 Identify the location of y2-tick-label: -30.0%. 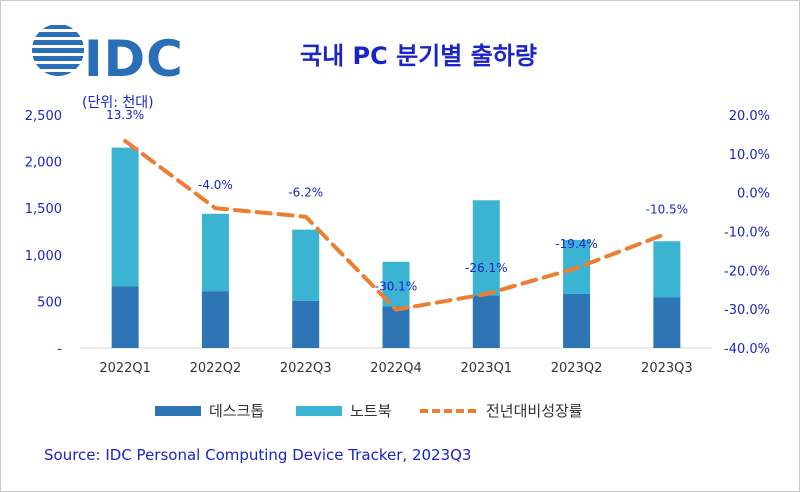
(747, 310).